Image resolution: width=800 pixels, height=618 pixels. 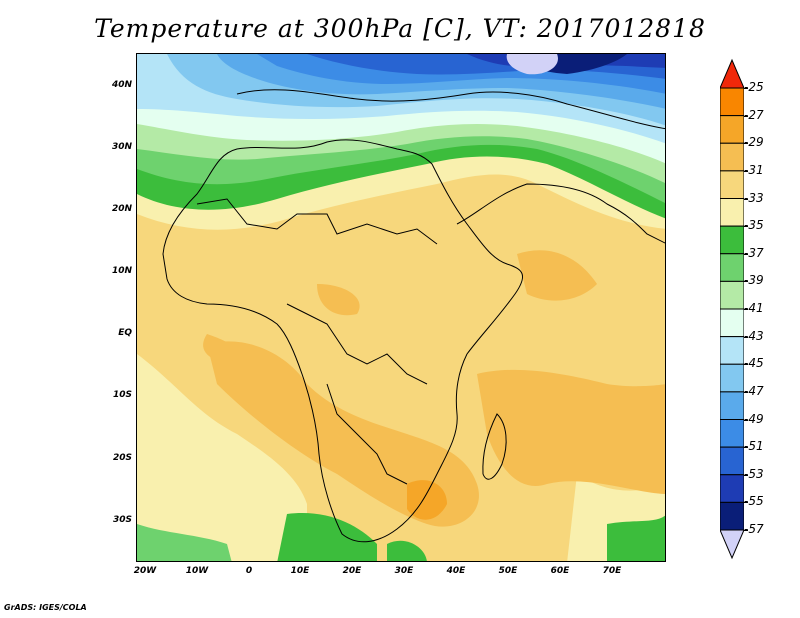 What do you see at coordinates (754, 390) in the screenshot?
I see `colorbar-label: -47` at bounding box center [754, 390].